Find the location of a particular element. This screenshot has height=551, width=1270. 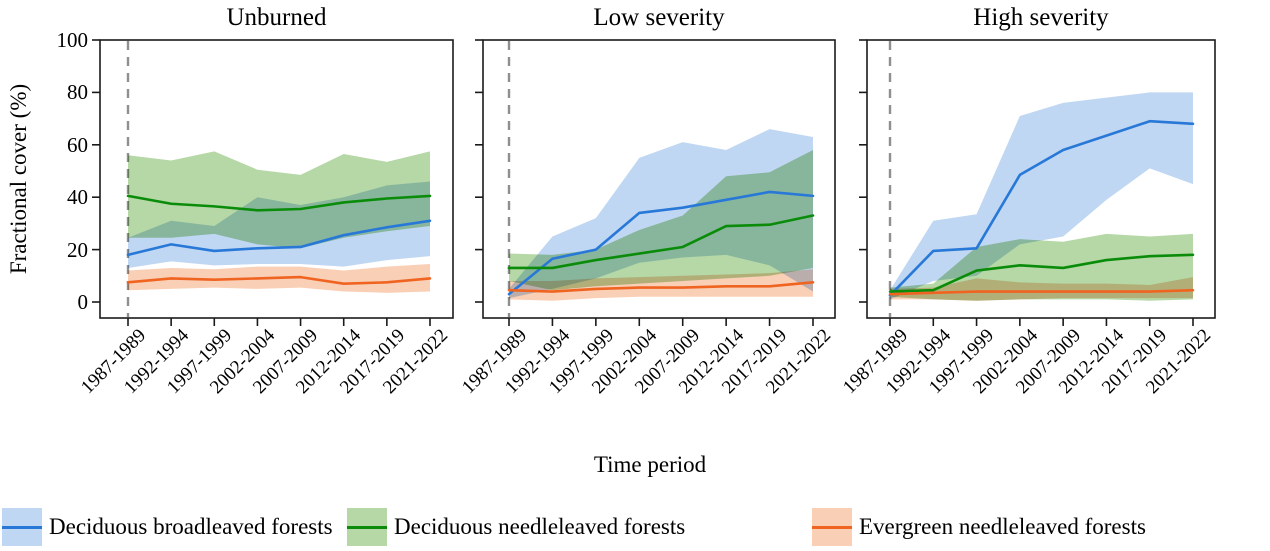

legend-label-deciduous-needleleaved: Deciduous needleleaved forests is located at coordinates (540, 526).